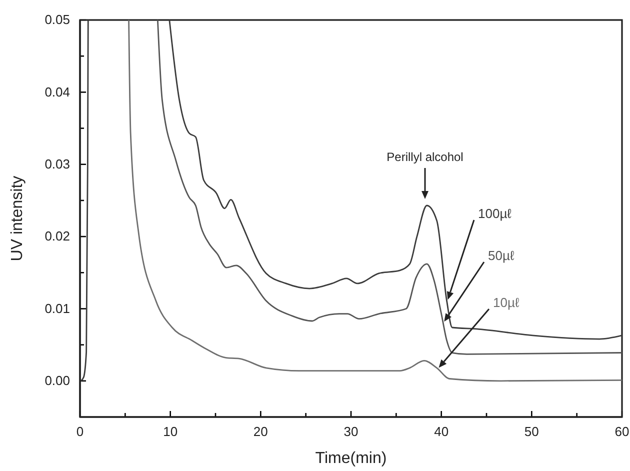 The height and width of the screenshot is (471, 630). What do you see at coordinates (425, 157) in the screenshot?
I see `annotation: Perillyl alcohol` at bounding box center [425, 157].